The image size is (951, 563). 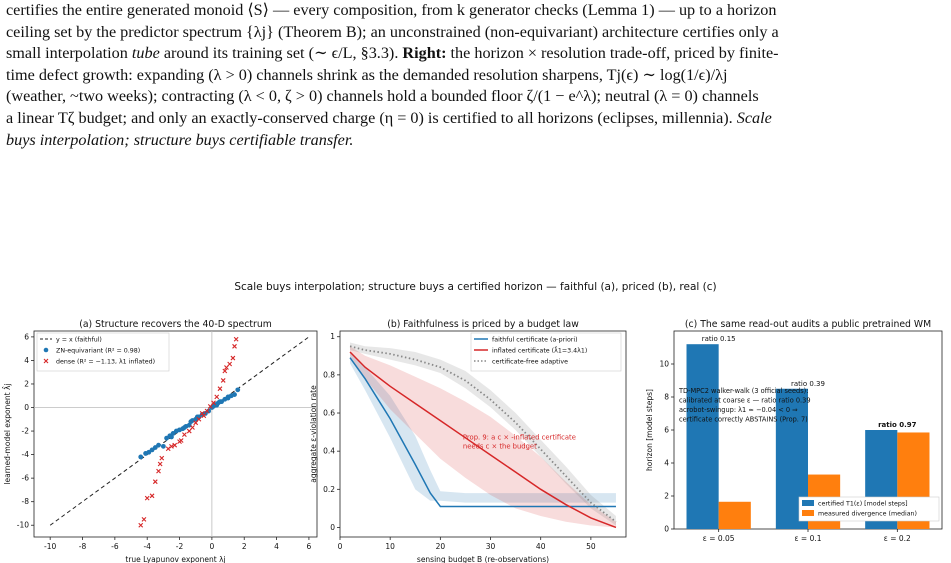 I want to click on panel-b-annotation: Prop. 9: a c × -inflated certificate, so click(x=519, y=438).